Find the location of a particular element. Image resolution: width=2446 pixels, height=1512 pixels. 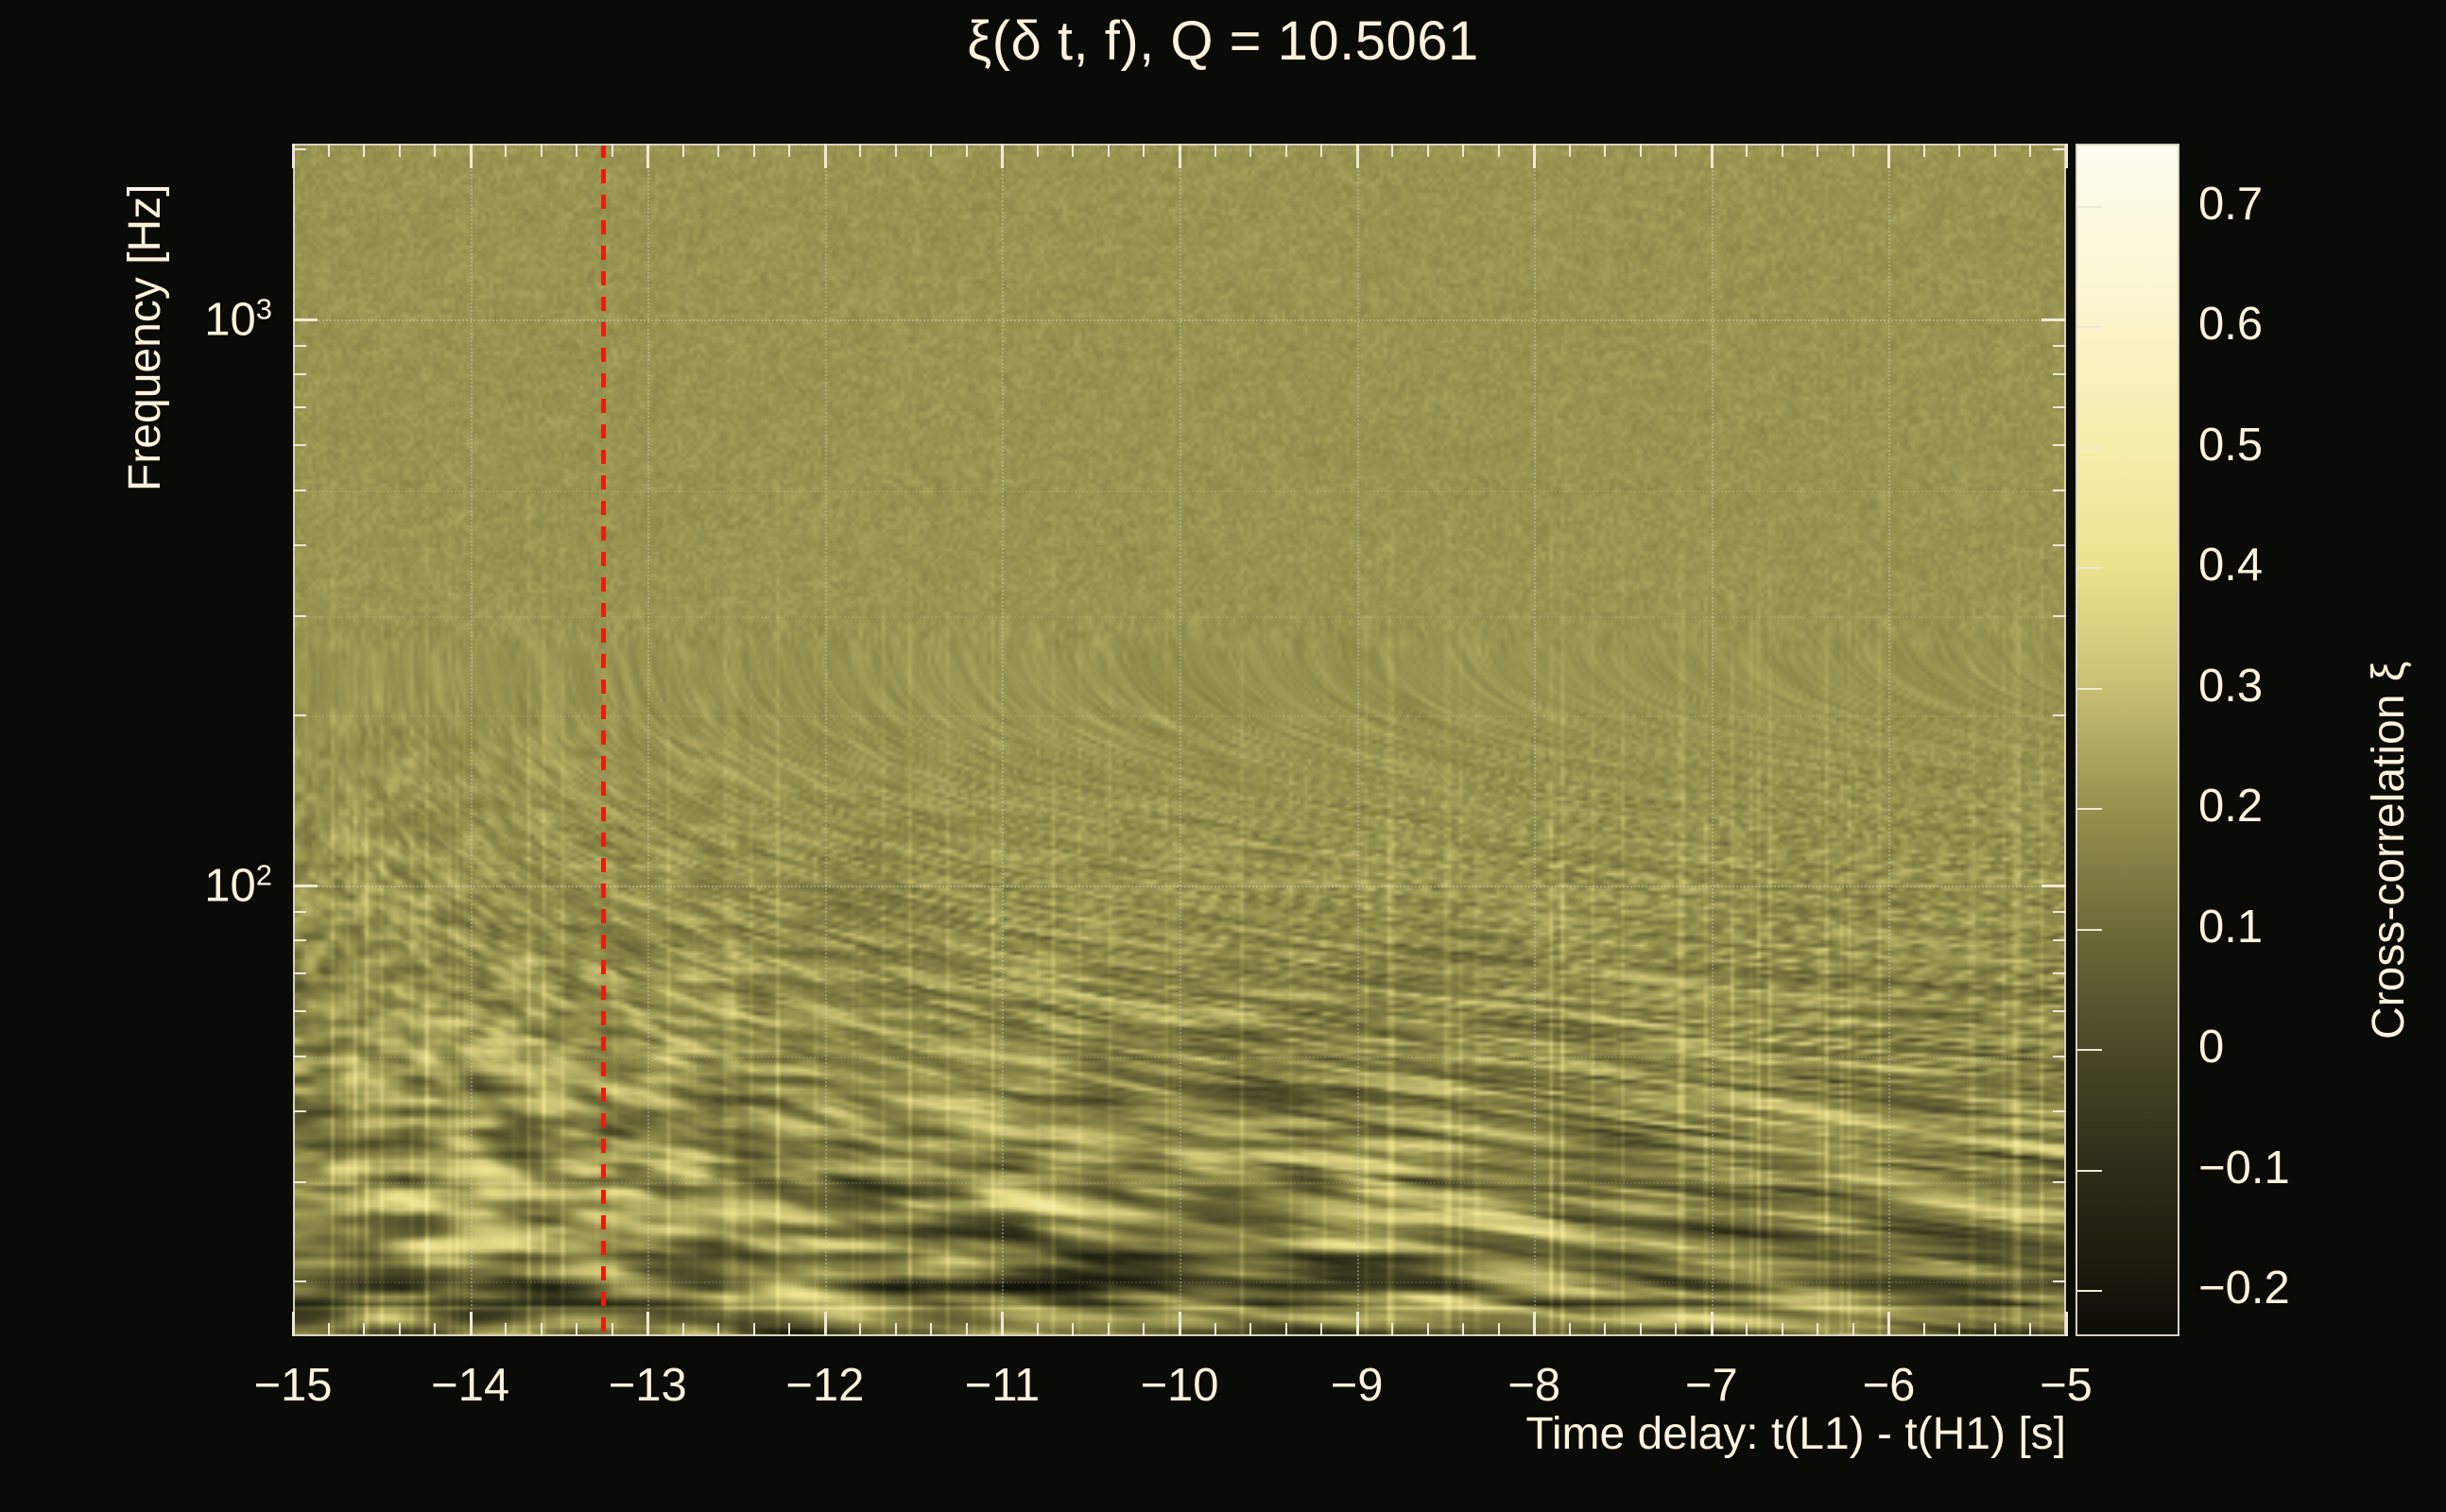

colorbar-tick-label: 0.1 is located at coordinates (2231, 927).